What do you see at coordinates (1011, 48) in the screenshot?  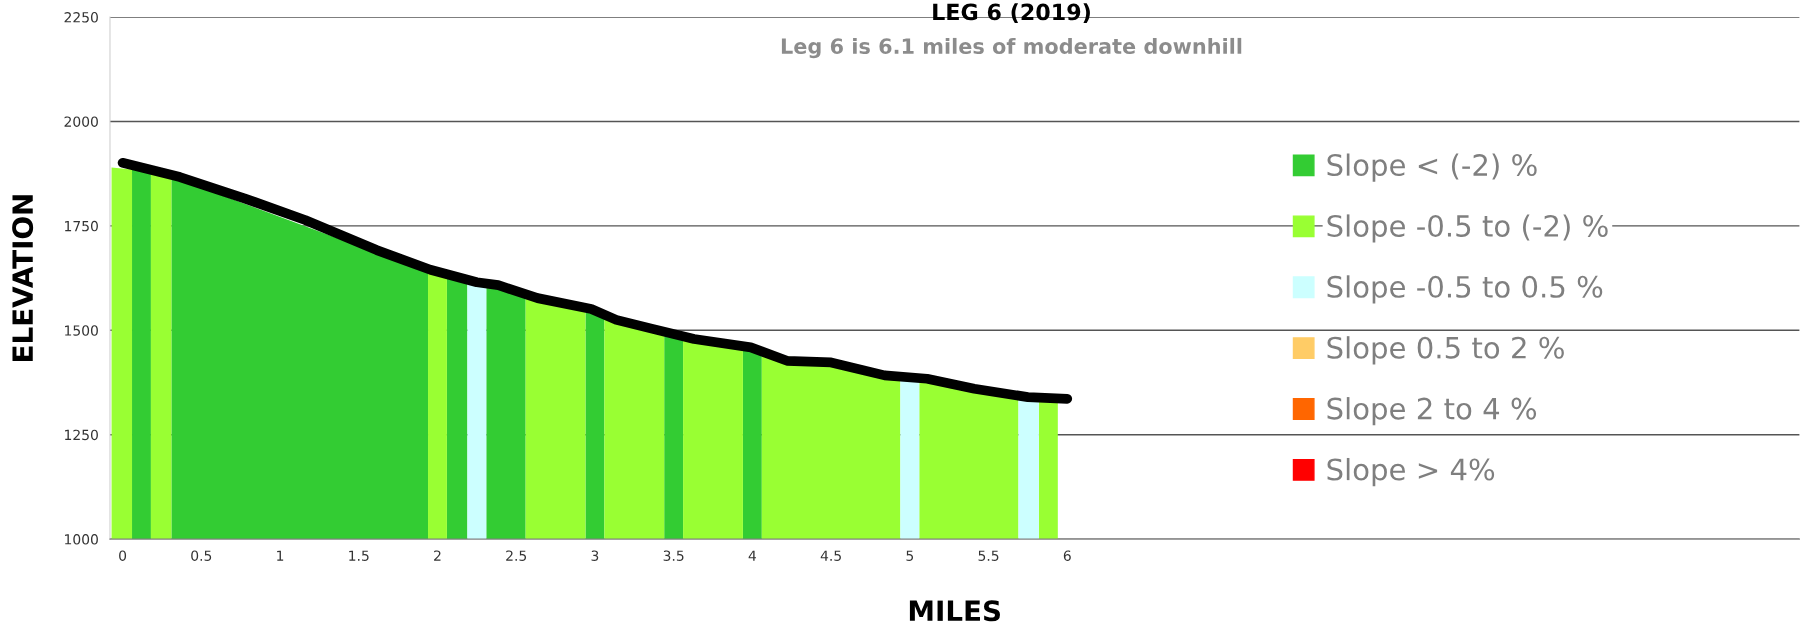 I see `text: Leg 6 is 6.1 miles of moderate downhill` at bounding box center [1011, 48].